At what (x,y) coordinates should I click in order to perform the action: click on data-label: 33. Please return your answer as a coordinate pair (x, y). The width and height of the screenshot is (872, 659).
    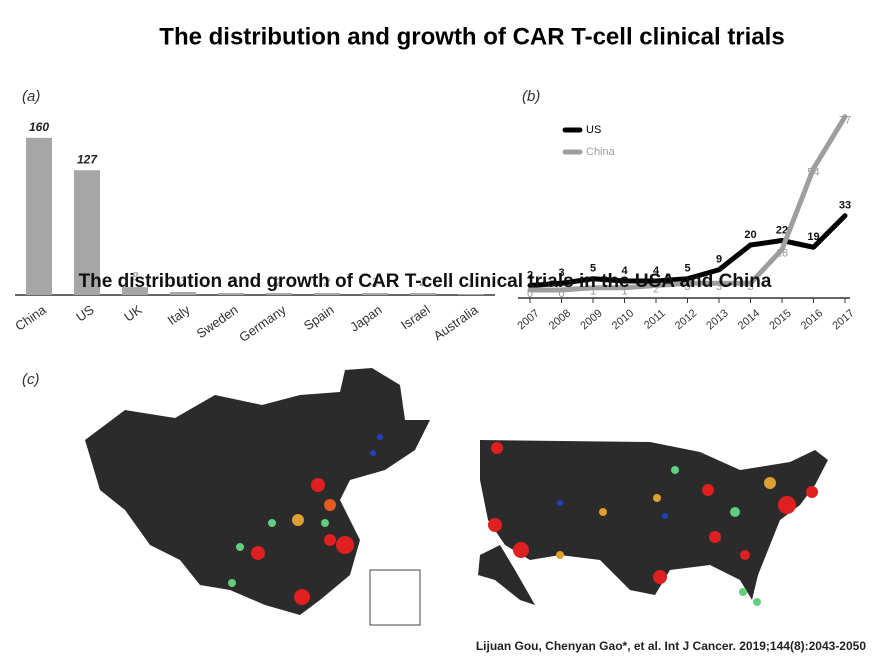
    Looking at the image, I should click on (845, 206).